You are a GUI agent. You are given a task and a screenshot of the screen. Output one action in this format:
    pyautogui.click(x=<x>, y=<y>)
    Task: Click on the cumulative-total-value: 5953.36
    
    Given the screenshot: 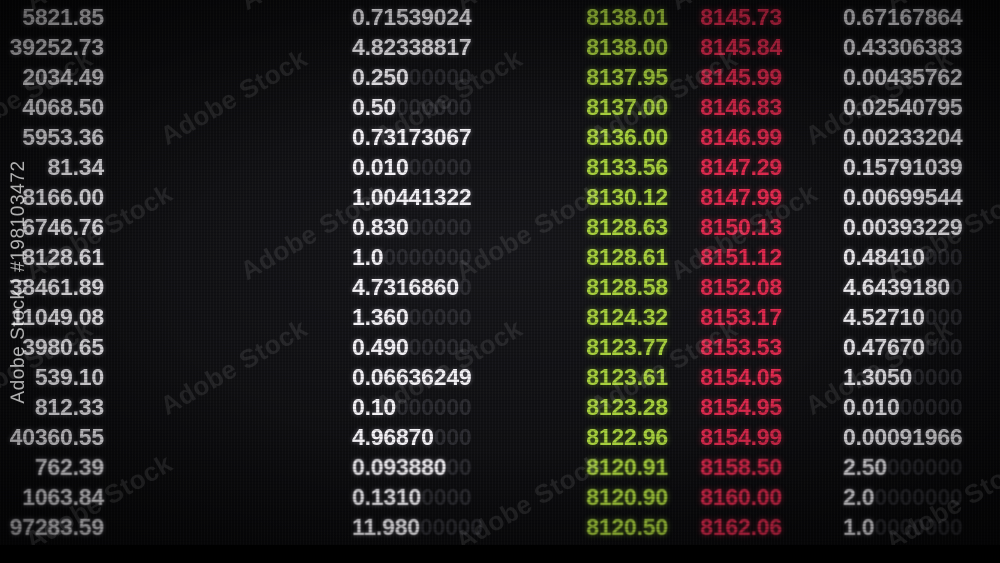 What is the action you would take?
    pyautogui.click(x=63, y=137)
    